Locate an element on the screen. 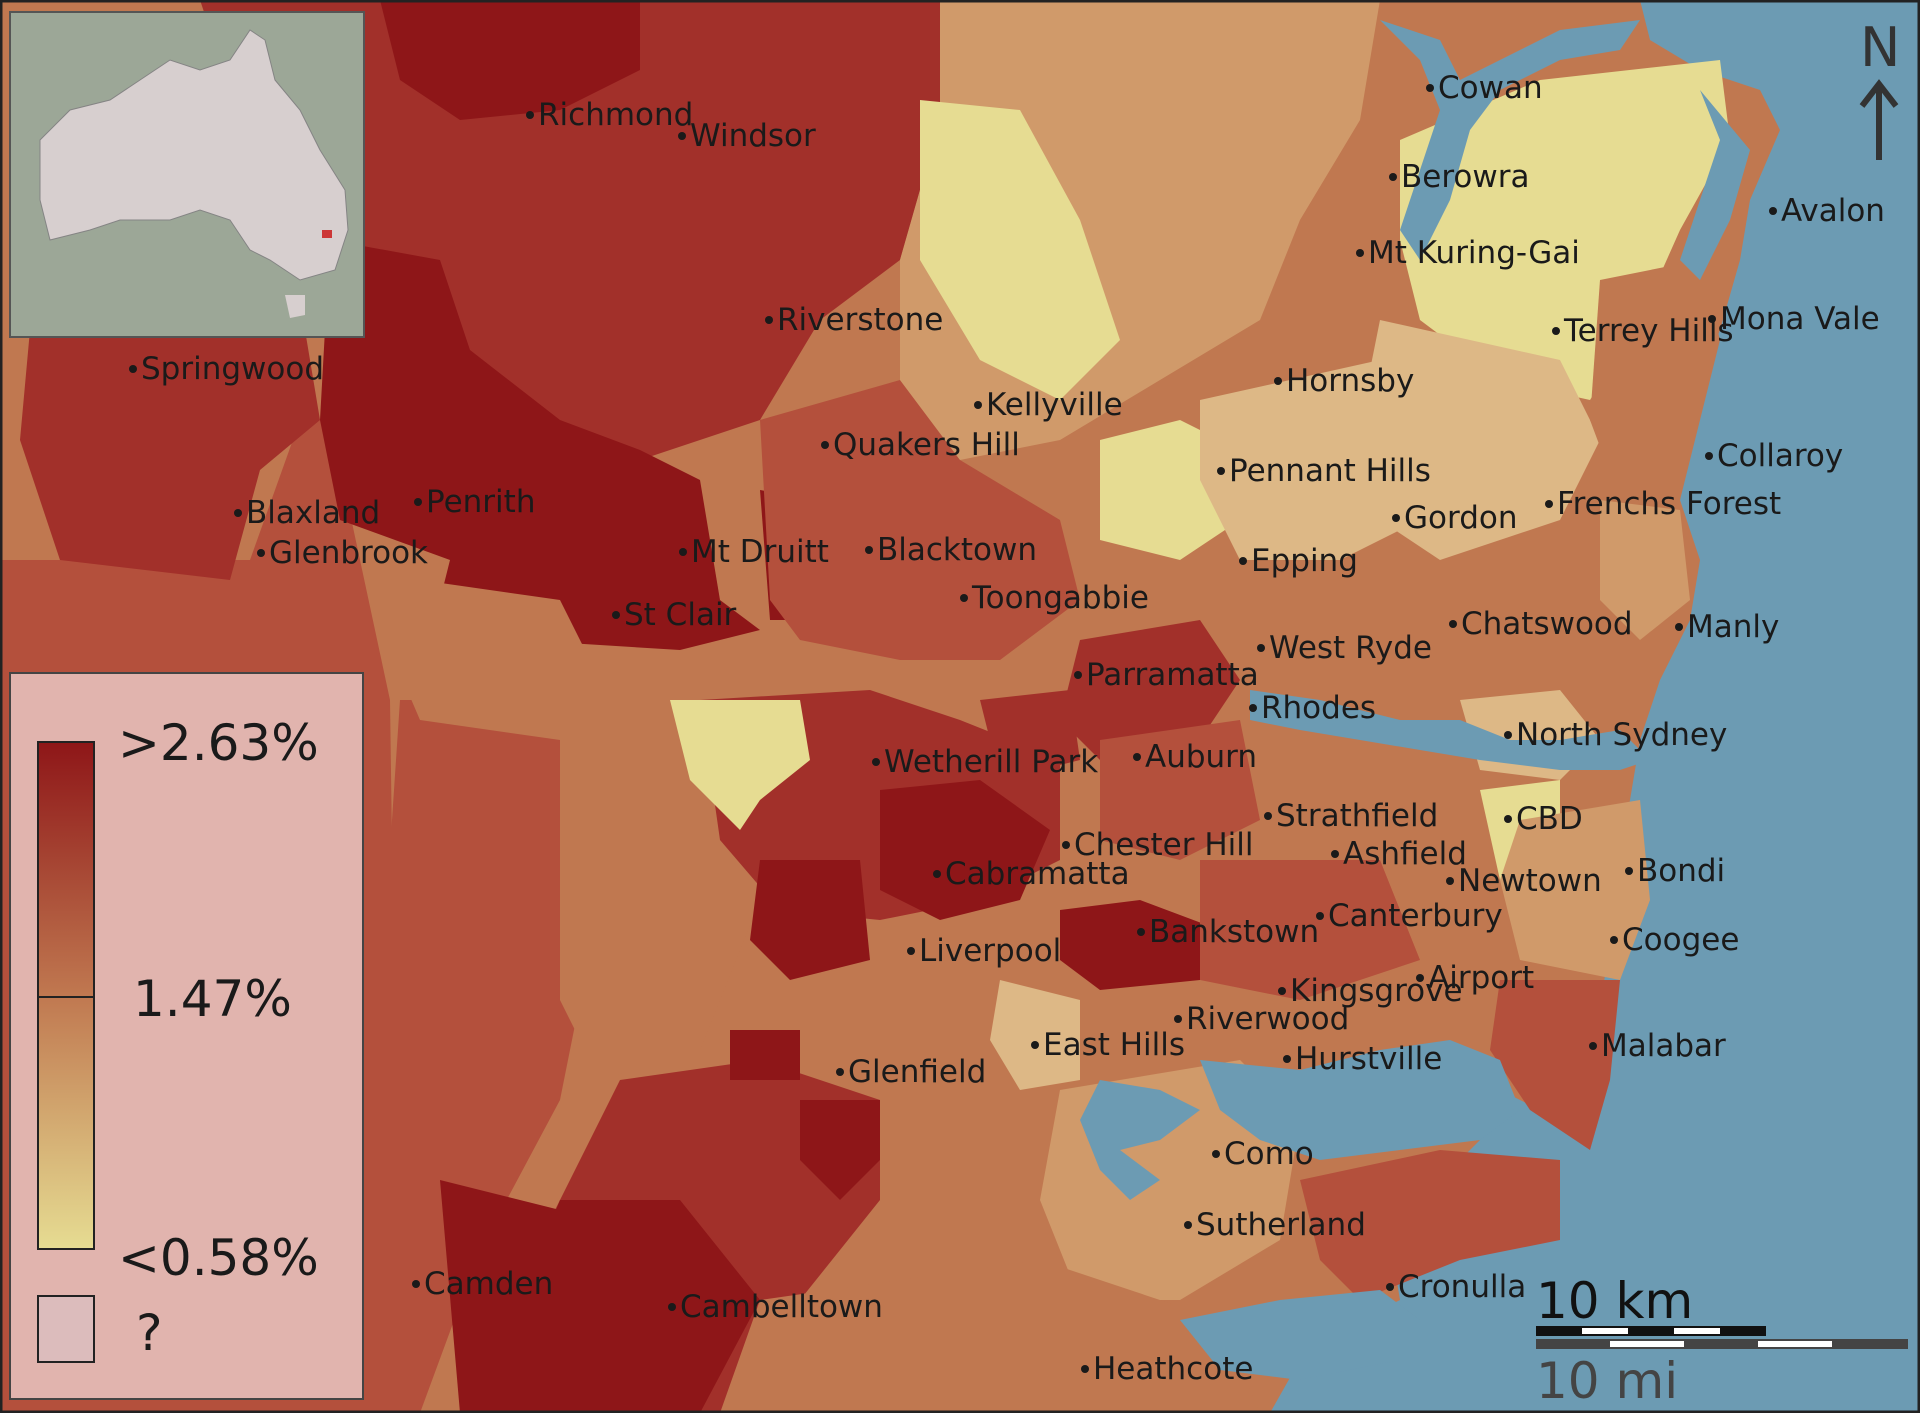  region-st-clair is located at coordinates (505, 660).